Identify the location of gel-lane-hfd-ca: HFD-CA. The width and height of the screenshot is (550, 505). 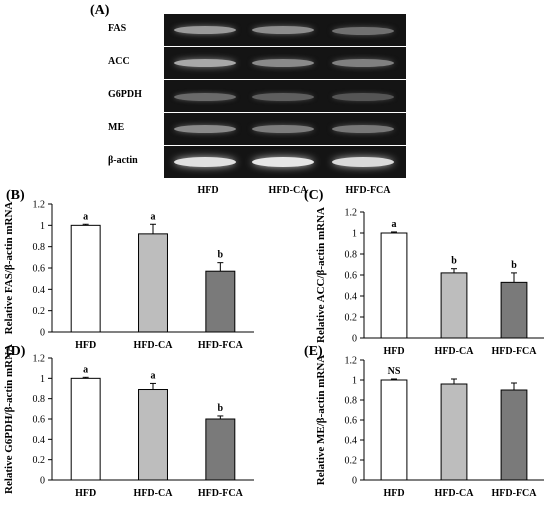
(288, 190).